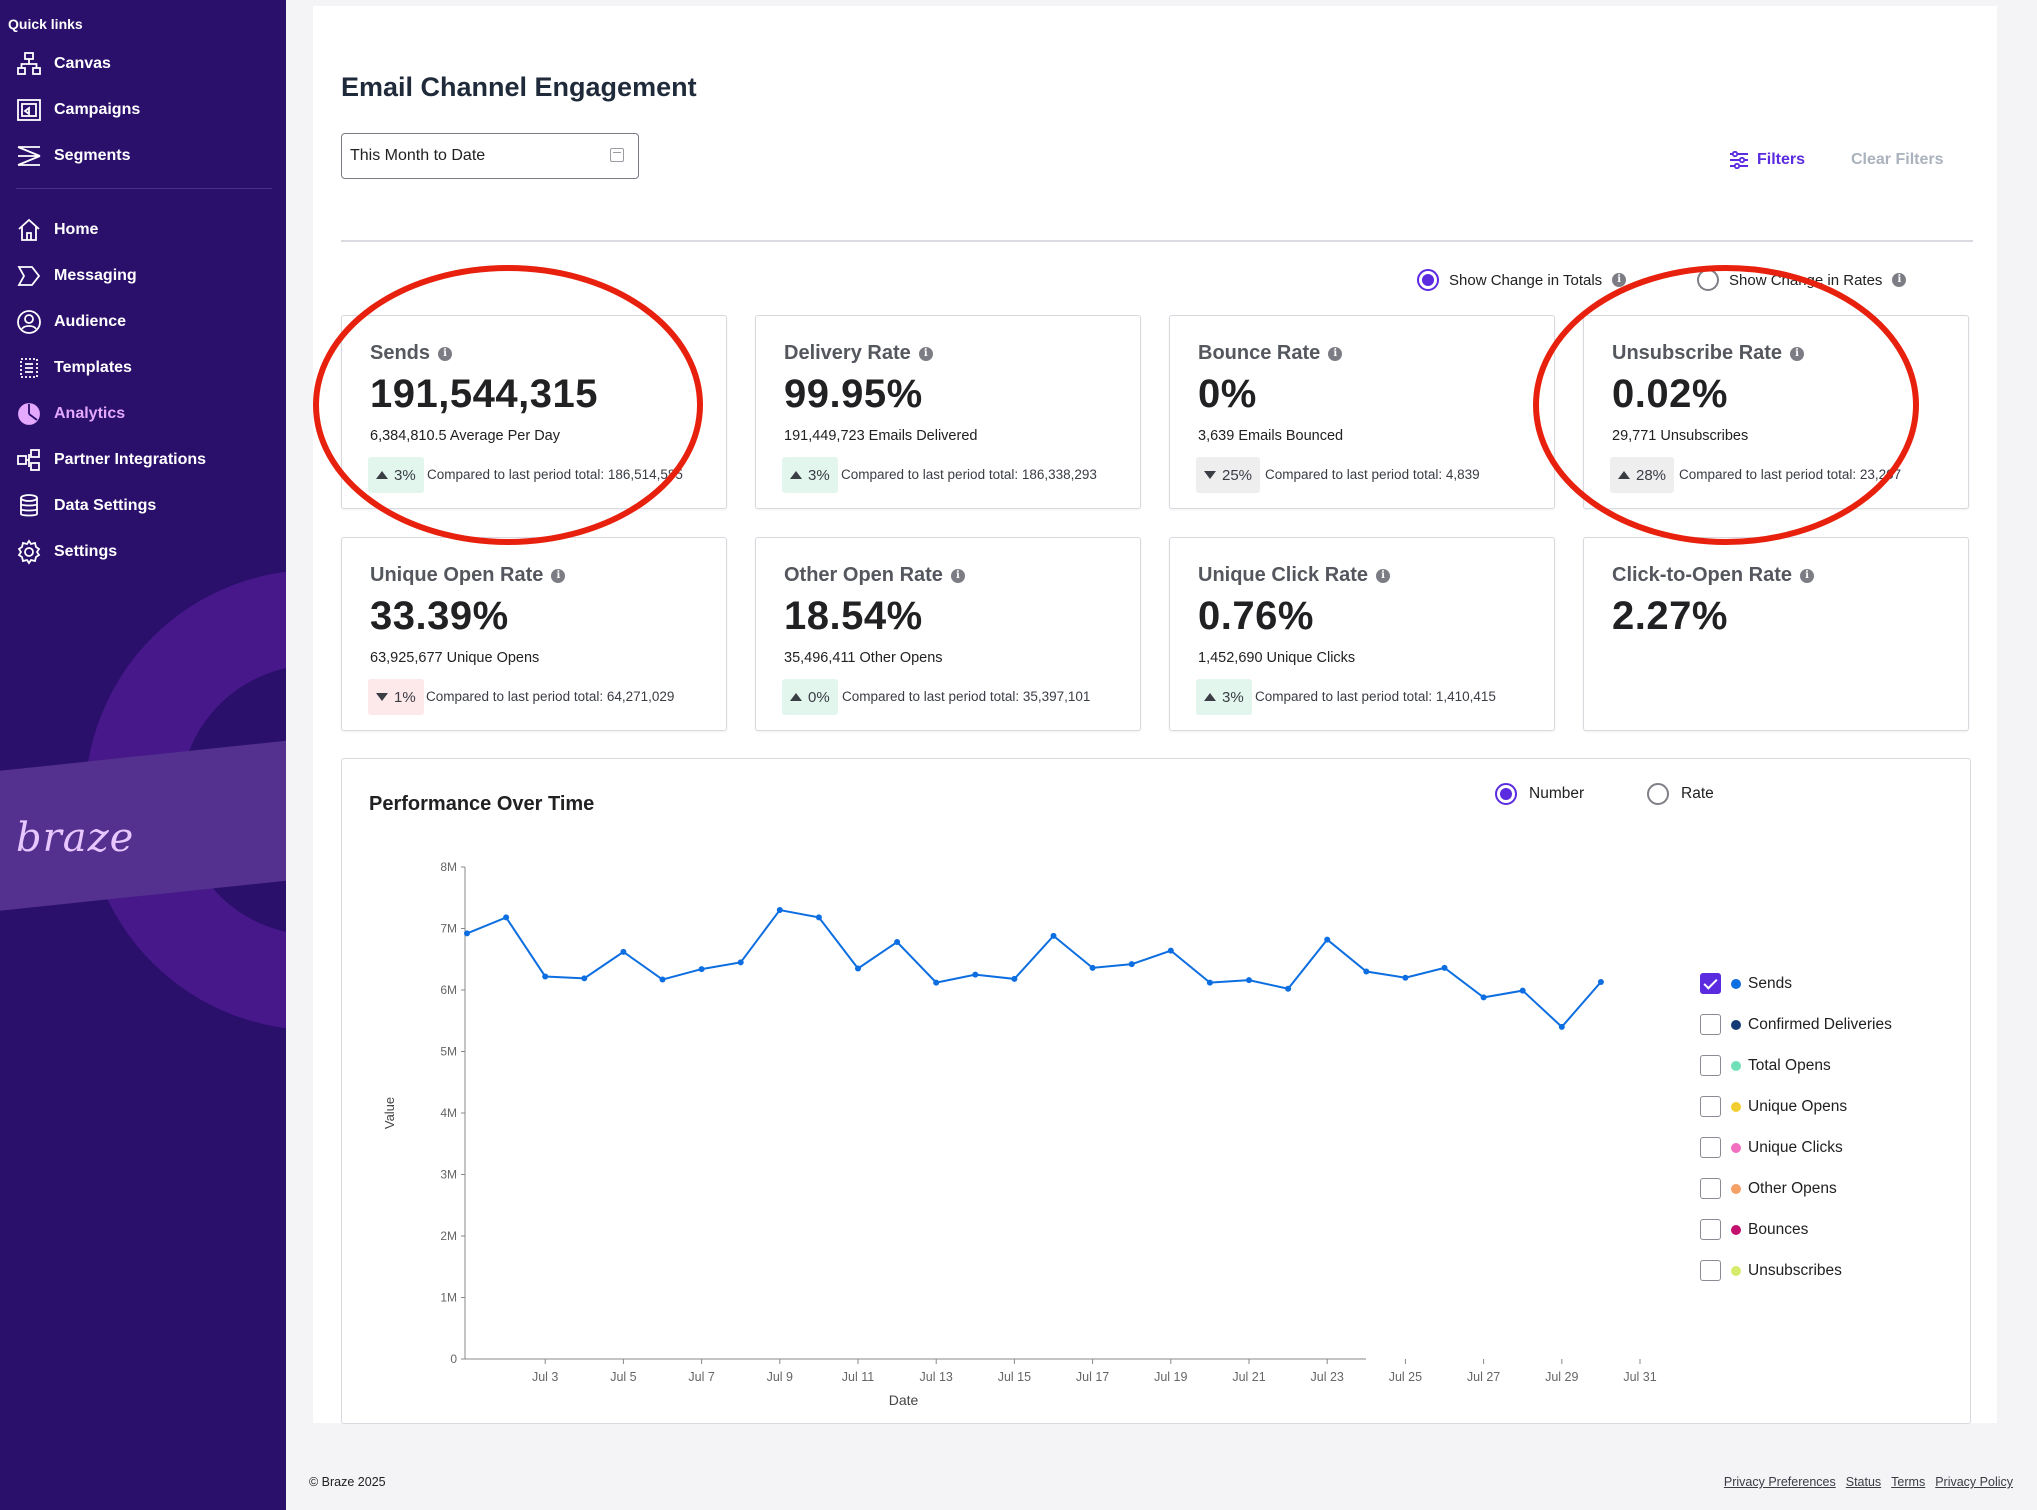 This screenshot has height=1510, width=2037. Describe the element at coordinates (1796, 1065) in the screenshot. I see `legend-item-total-opens: Total Opens` at that location.